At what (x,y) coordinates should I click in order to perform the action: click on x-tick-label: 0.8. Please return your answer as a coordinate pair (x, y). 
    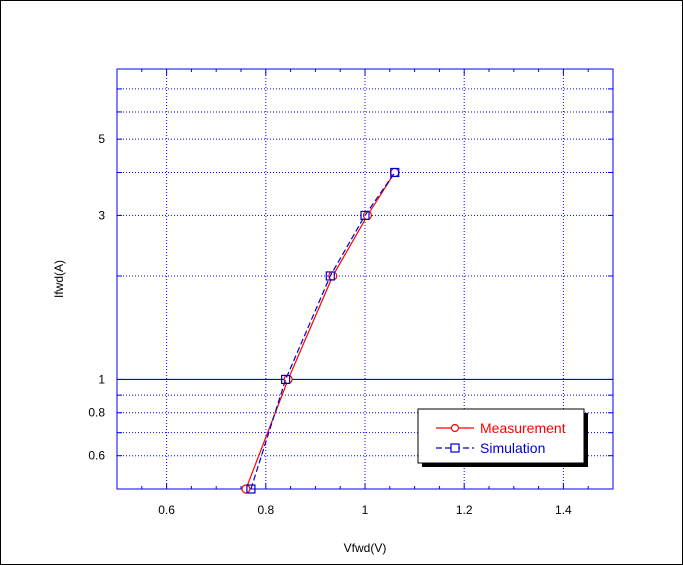
    Looking at the image, I should click on (265, 510).